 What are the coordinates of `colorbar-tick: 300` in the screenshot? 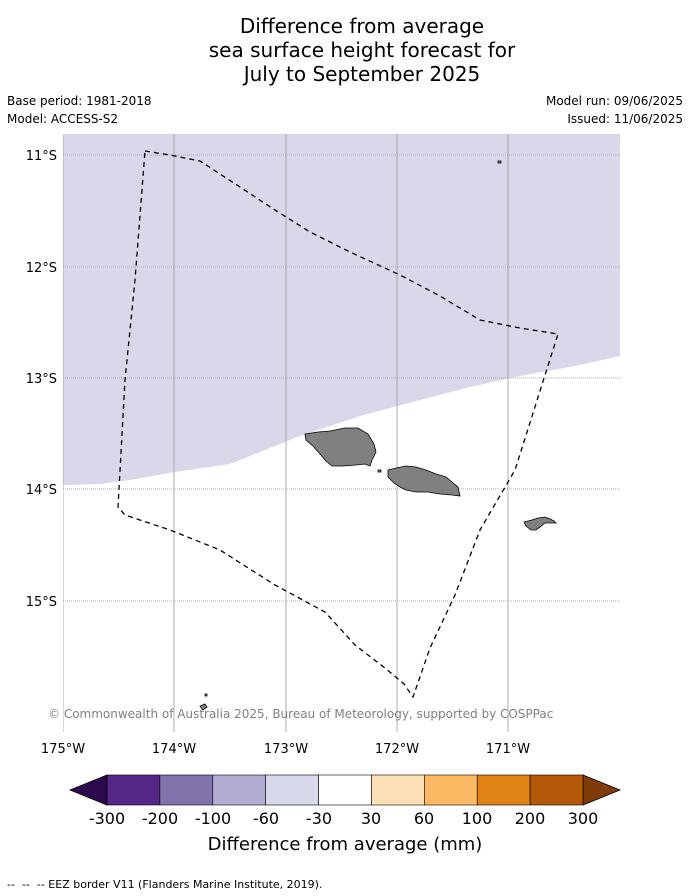 It's located at (583, 818).